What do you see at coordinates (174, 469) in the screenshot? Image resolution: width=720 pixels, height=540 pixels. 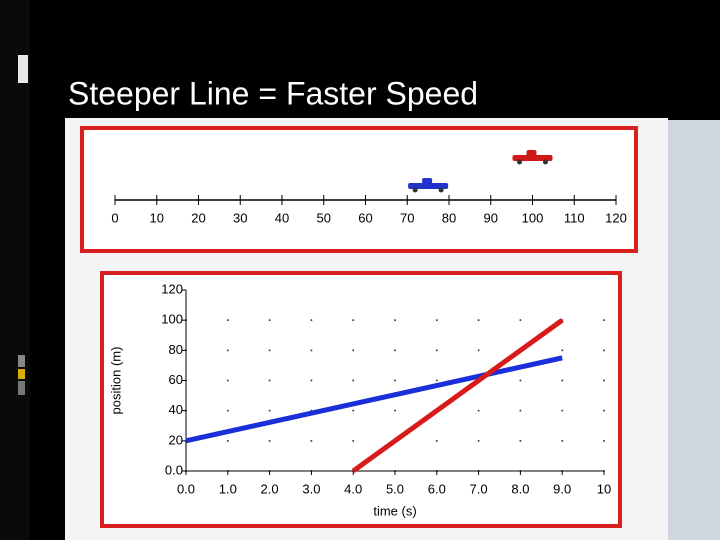 I see `y-tick-label: 0.0` at bounding box center [174, 469].